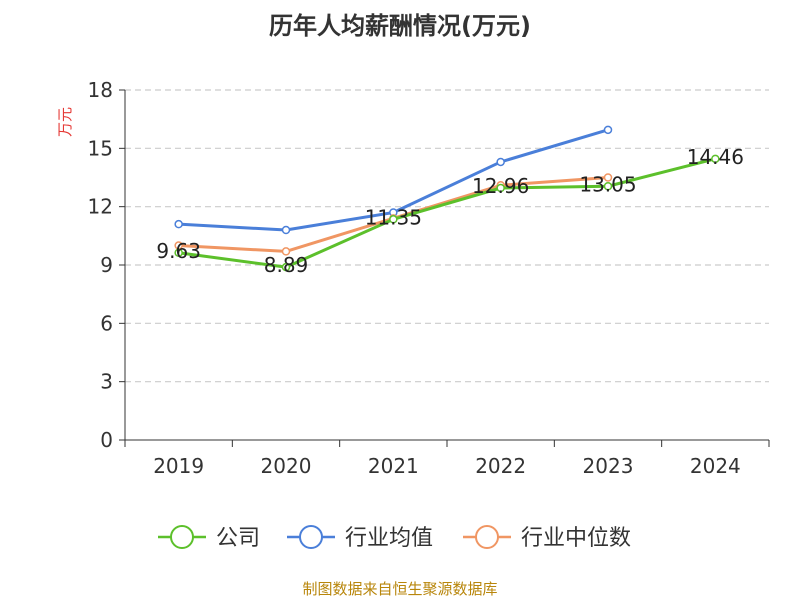 The width and height of the screenshot is (800, 600). I want to click on x-tick-label: 2019, so click(178, 466).